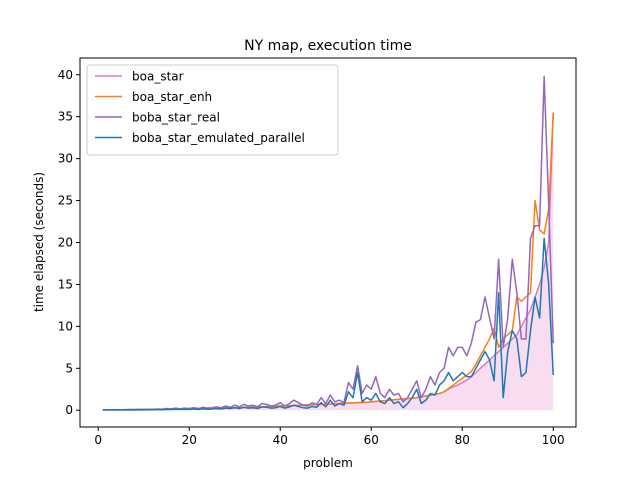 Image resolution: width=640 pixels, height=484 pixels. What do you see at coordinates (371, 440) in the screenshot?
I see `x-tick-label: 60` at bounding box center [371, 440].